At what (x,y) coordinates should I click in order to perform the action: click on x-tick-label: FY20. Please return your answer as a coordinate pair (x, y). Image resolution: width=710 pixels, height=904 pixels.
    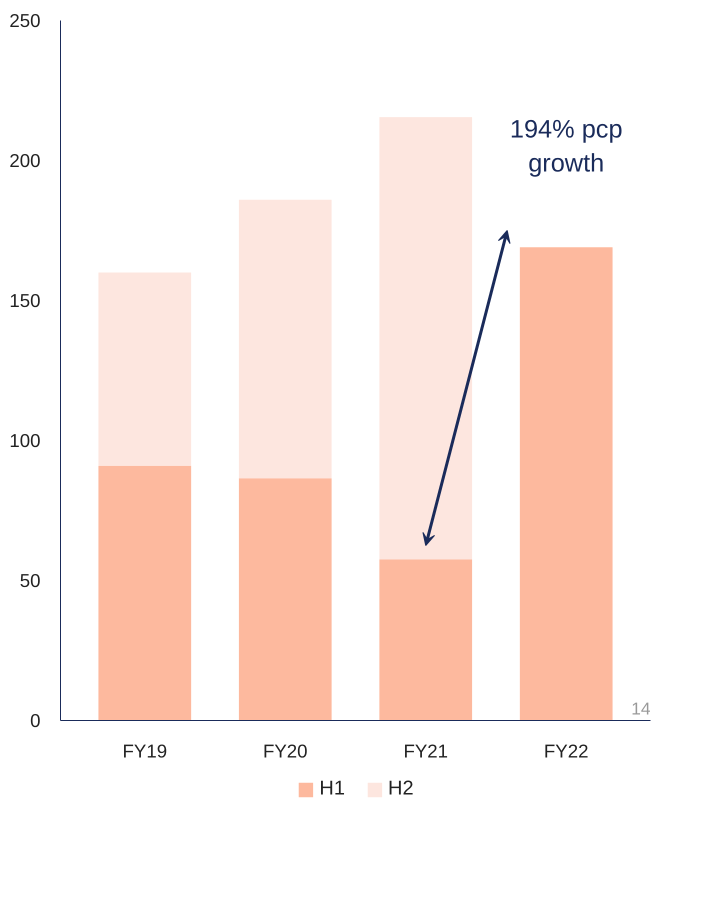
    Looking at the image, I should click on (285, 751).